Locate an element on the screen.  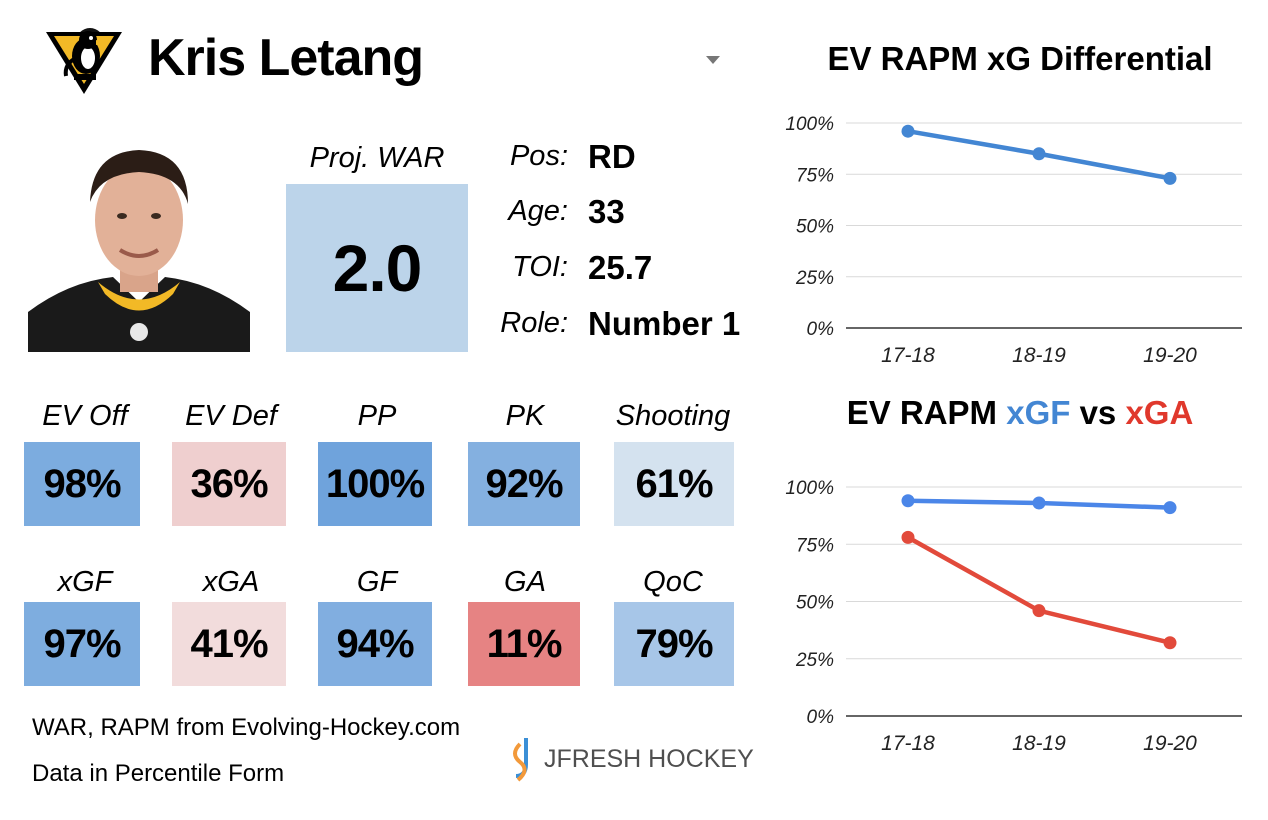
chart2-ytick-label: 25% is located at coordinates (814, 660).